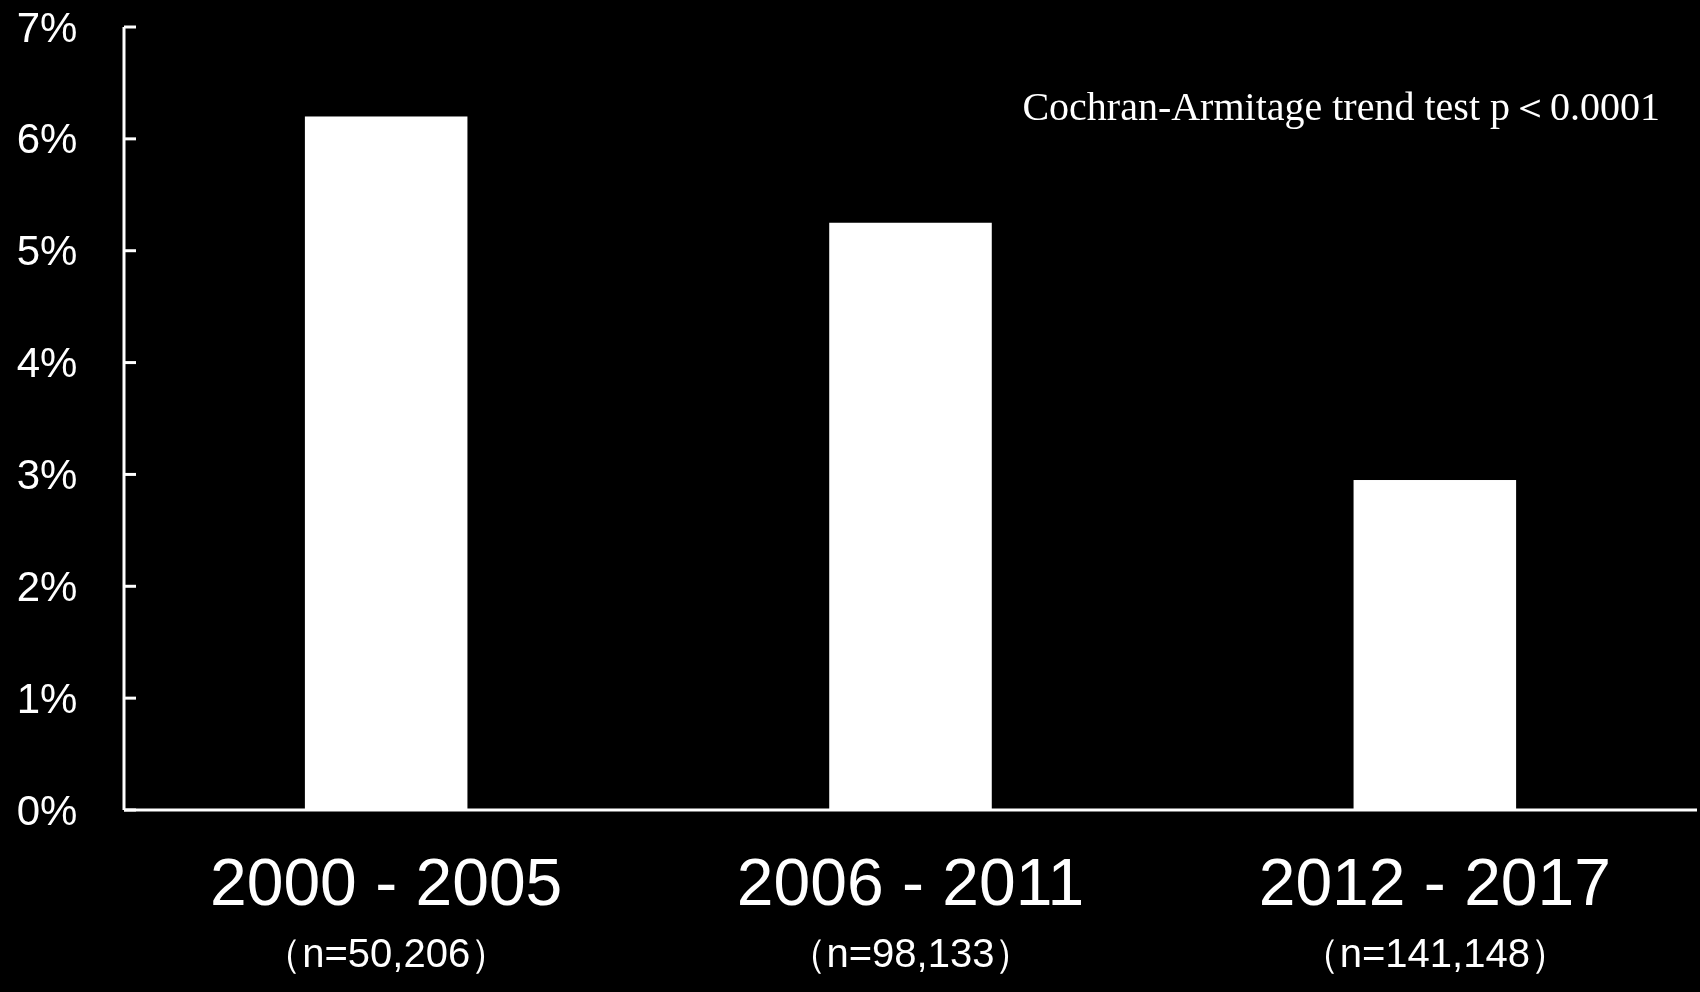  I want to click on x-tick-label: 2000 - 2005 （n=50,206）, so click(386, 910).